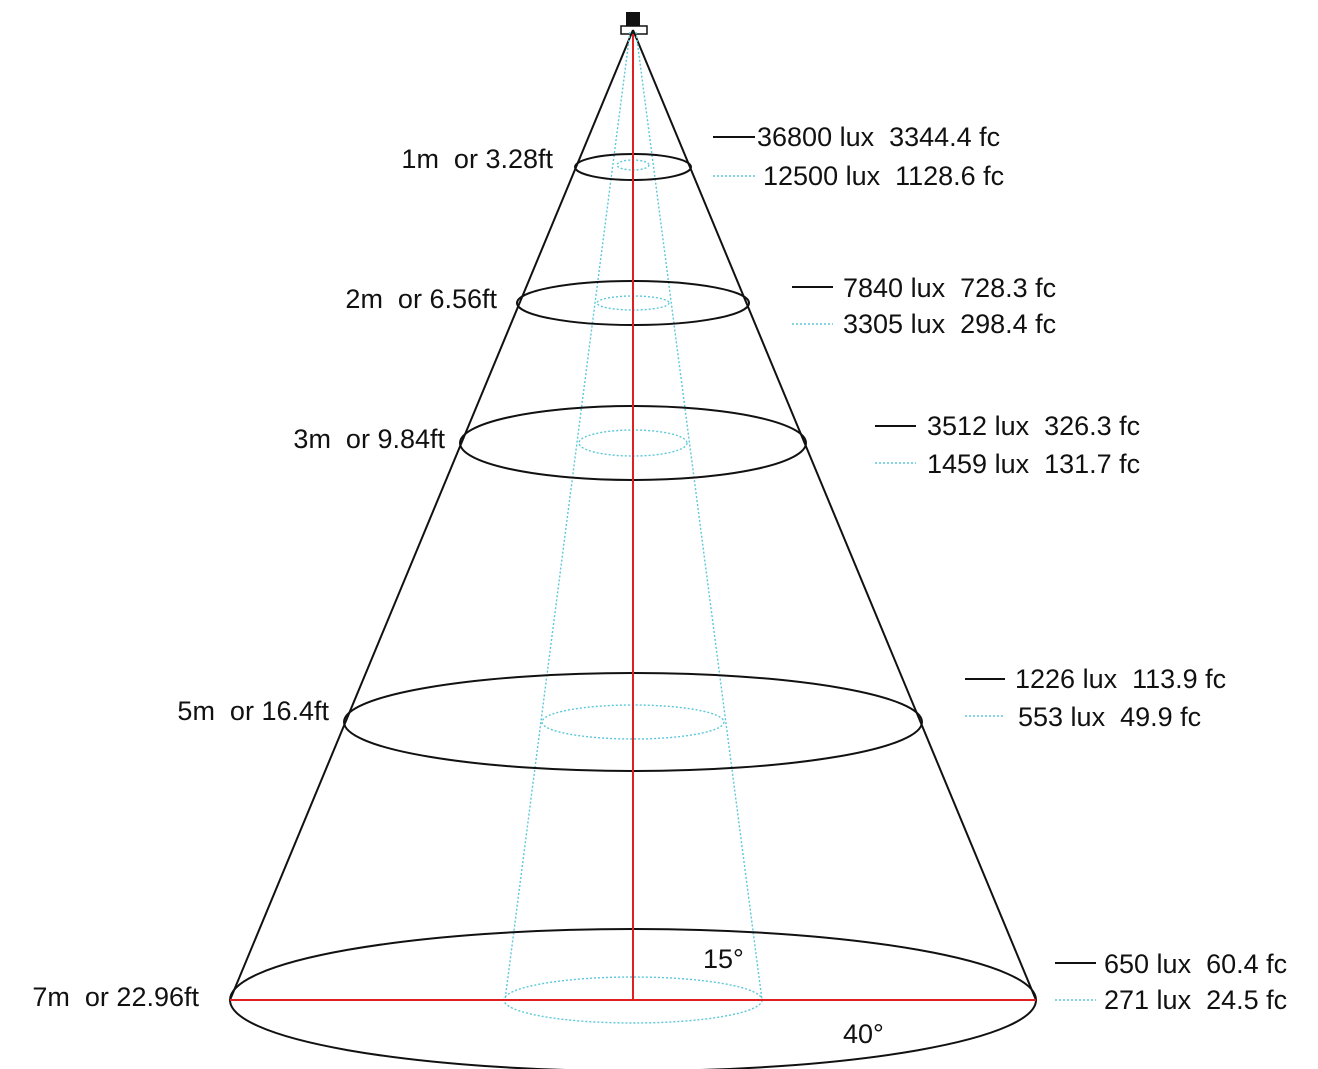 This screenshot has height=1069, width=1318. I want to click on illuminance-wide-5m: 1226 lux 113.9 fc, so click(1120, 679).